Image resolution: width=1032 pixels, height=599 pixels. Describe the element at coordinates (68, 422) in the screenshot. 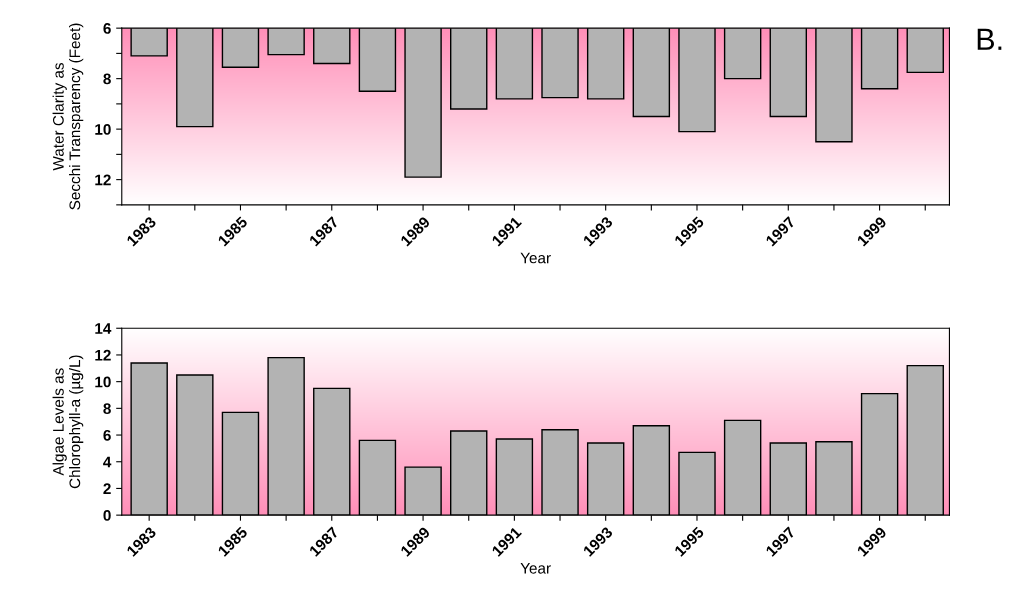

I see `y-axis-title: Algae Levels as Chlorophyll-a (µg/L)` at that location.